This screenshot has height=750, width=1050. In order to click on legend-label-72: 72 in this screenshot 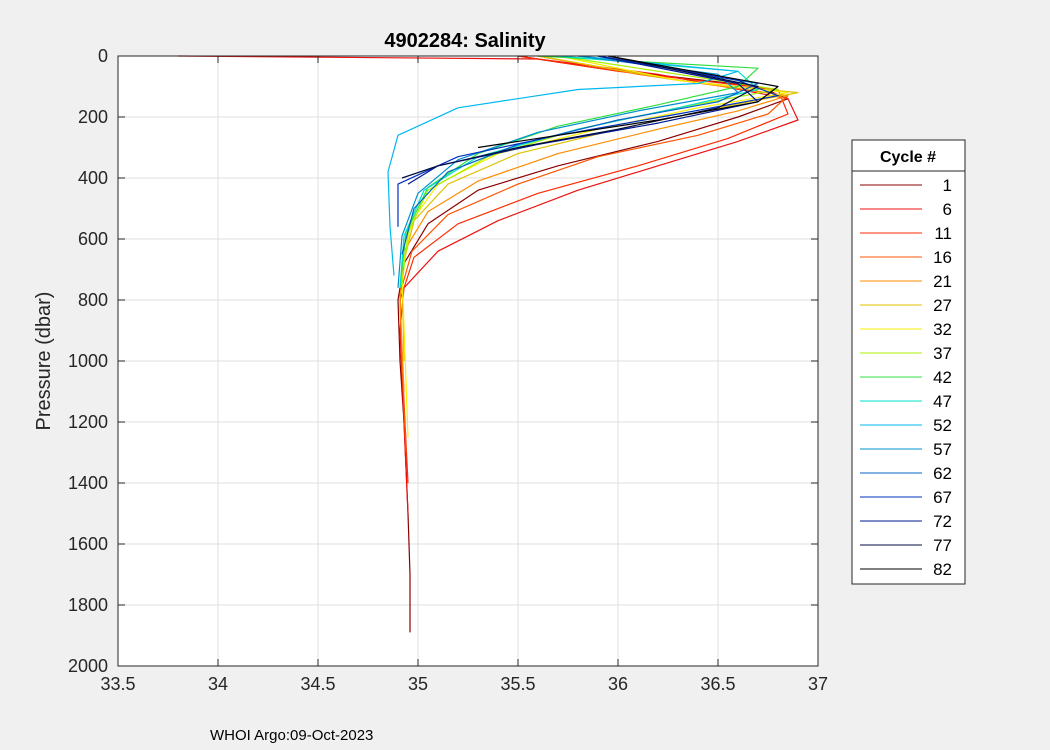, I will do `click(942, 521)`.